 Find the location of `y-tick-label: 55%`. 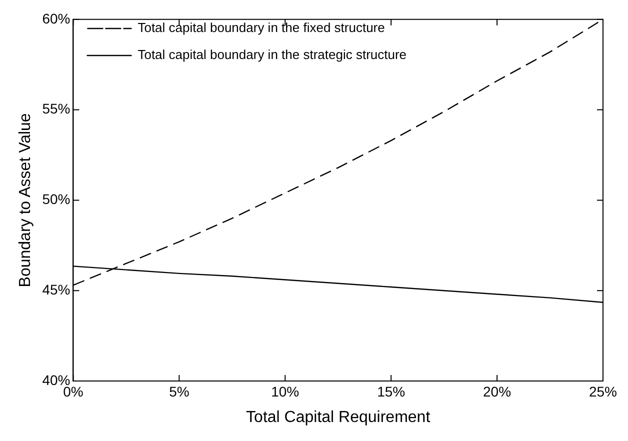

y-tick-label: 55% is located at coordinates (56, 108).